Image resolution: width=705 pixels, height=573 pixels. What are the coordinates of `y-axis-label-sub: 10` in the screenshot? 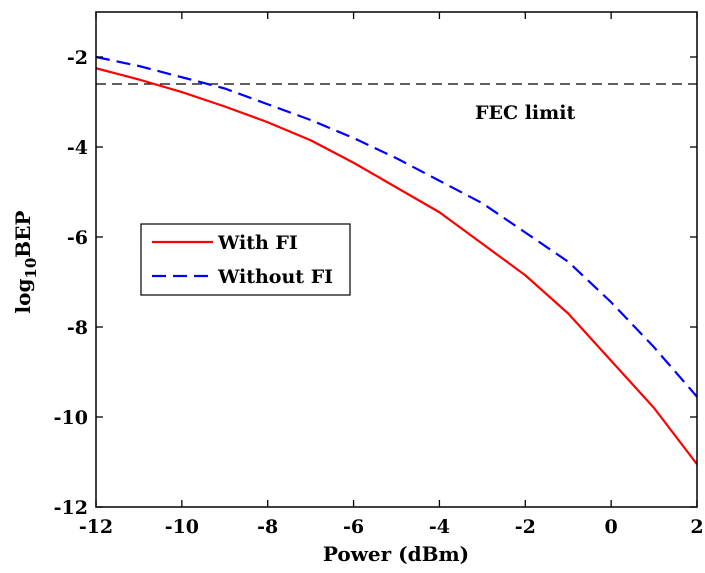 It's located at (31, 268).